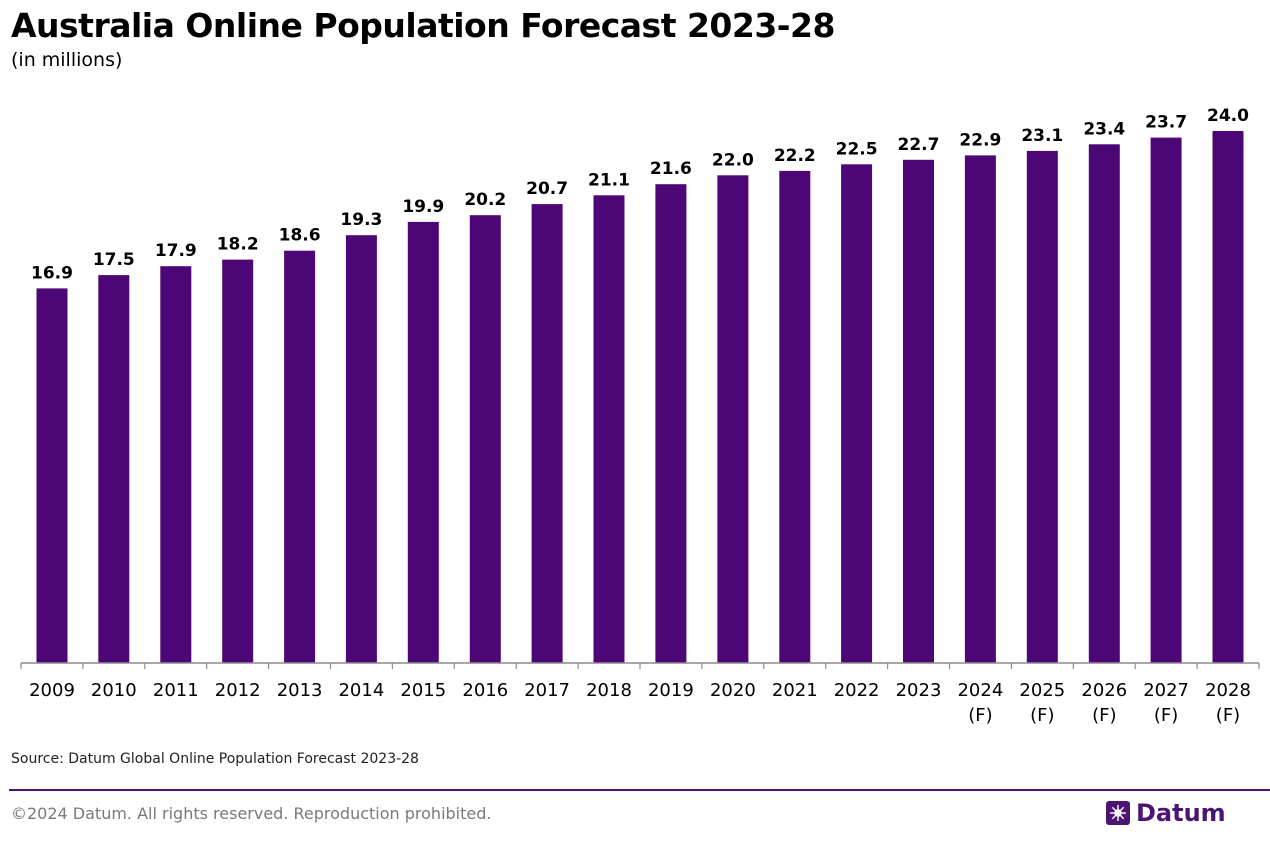 This screenshot has width=1270, height=844. What do you see at coordinates (671, 169) in the screenshot?
I see `value-label-10: 21.6` at bounding box center [671, 169].